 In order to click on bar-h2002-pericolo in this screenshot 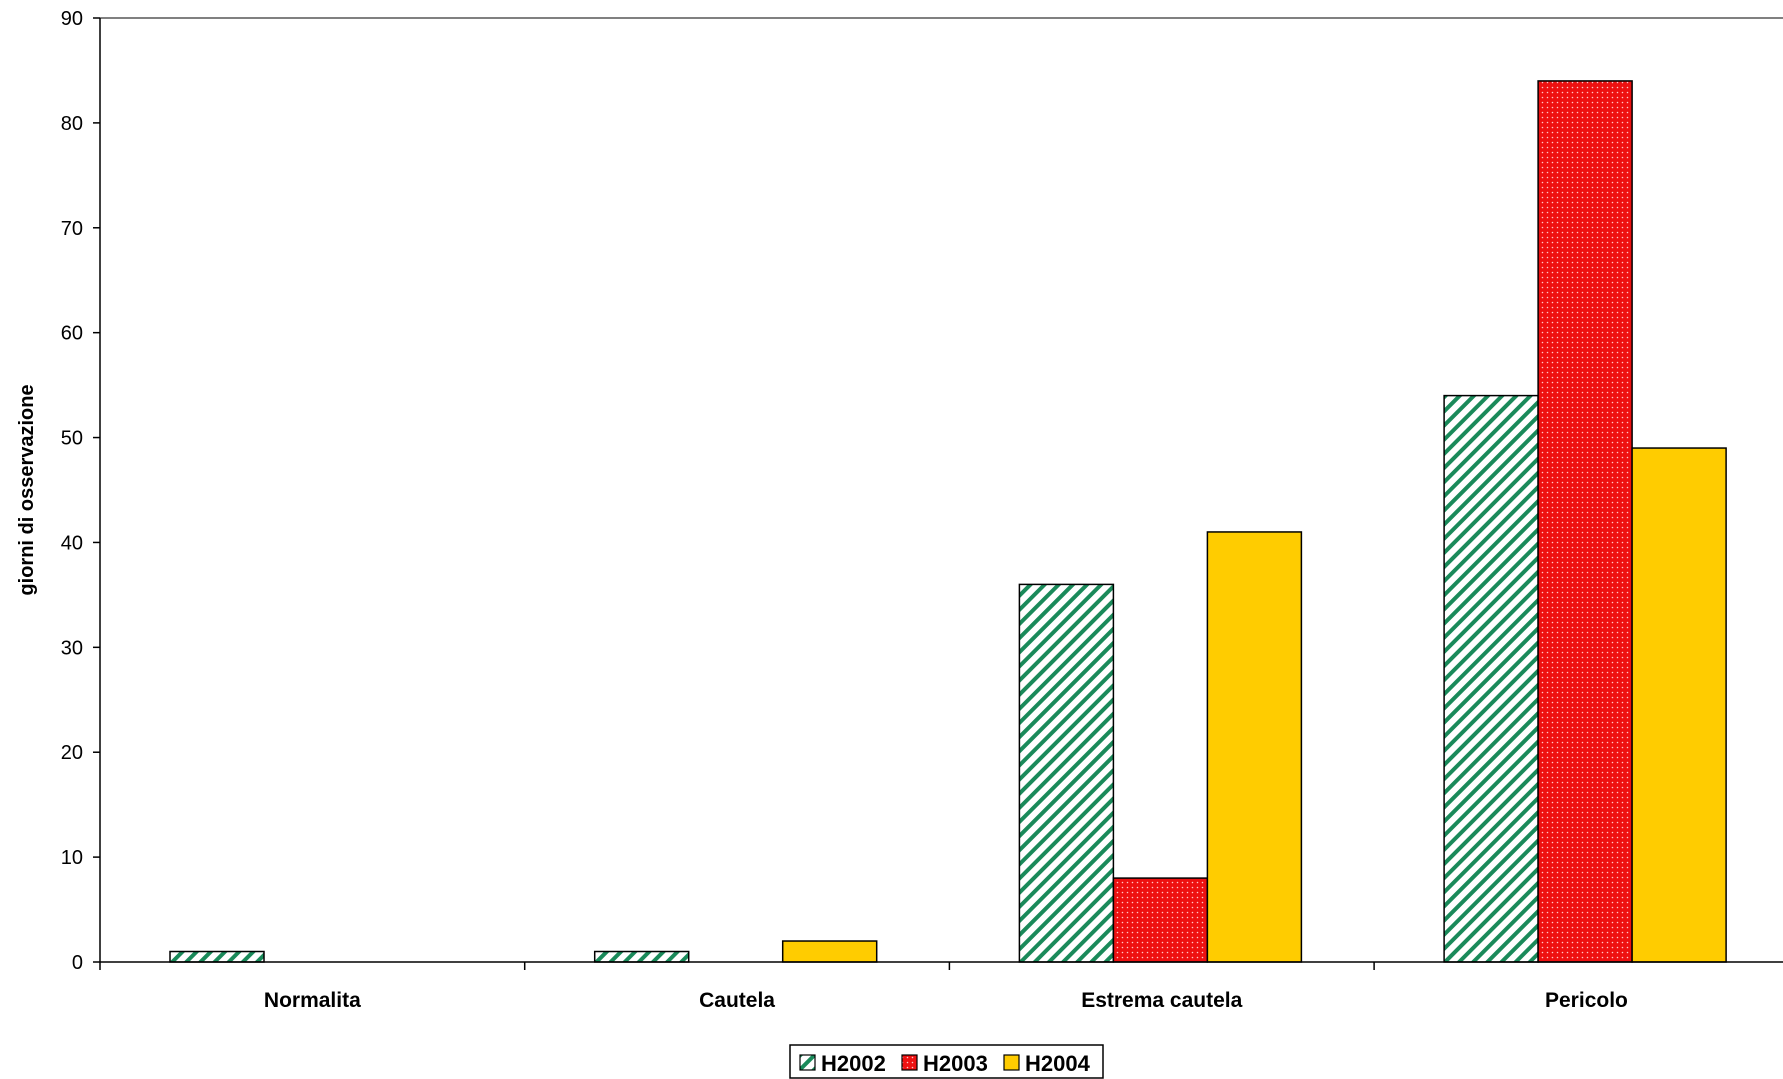, I will do `click(1491, 678)`.